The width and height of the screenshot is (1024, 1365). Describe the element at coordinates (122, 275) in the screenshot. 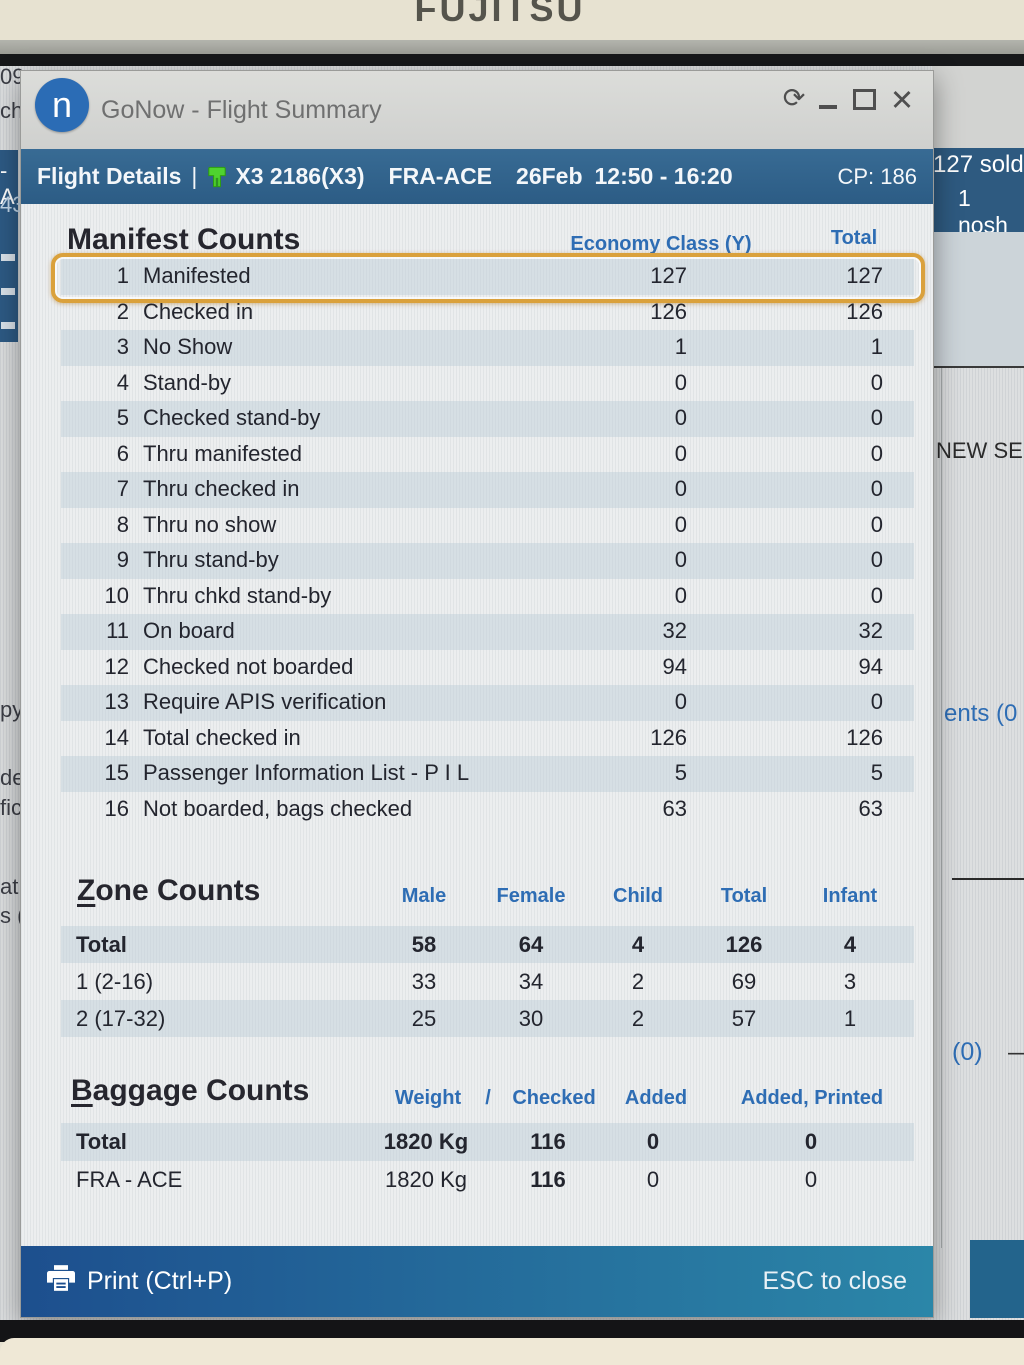

I see `manifest-row-number: 1` at that location.